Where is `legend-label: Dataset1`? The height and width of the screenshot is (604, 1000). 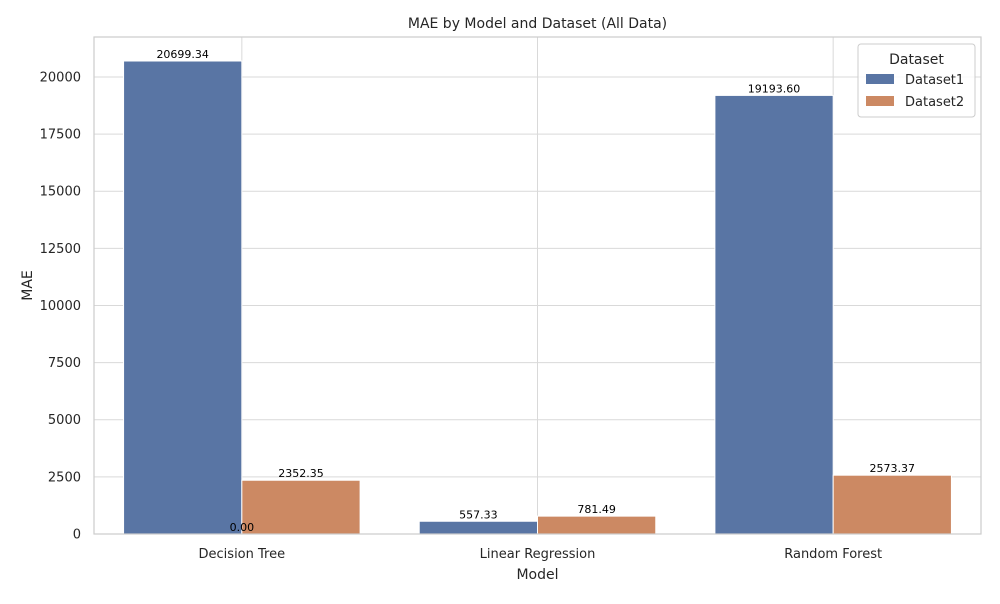
legend-label: Dataset1 is located at coordinates (934, 80).